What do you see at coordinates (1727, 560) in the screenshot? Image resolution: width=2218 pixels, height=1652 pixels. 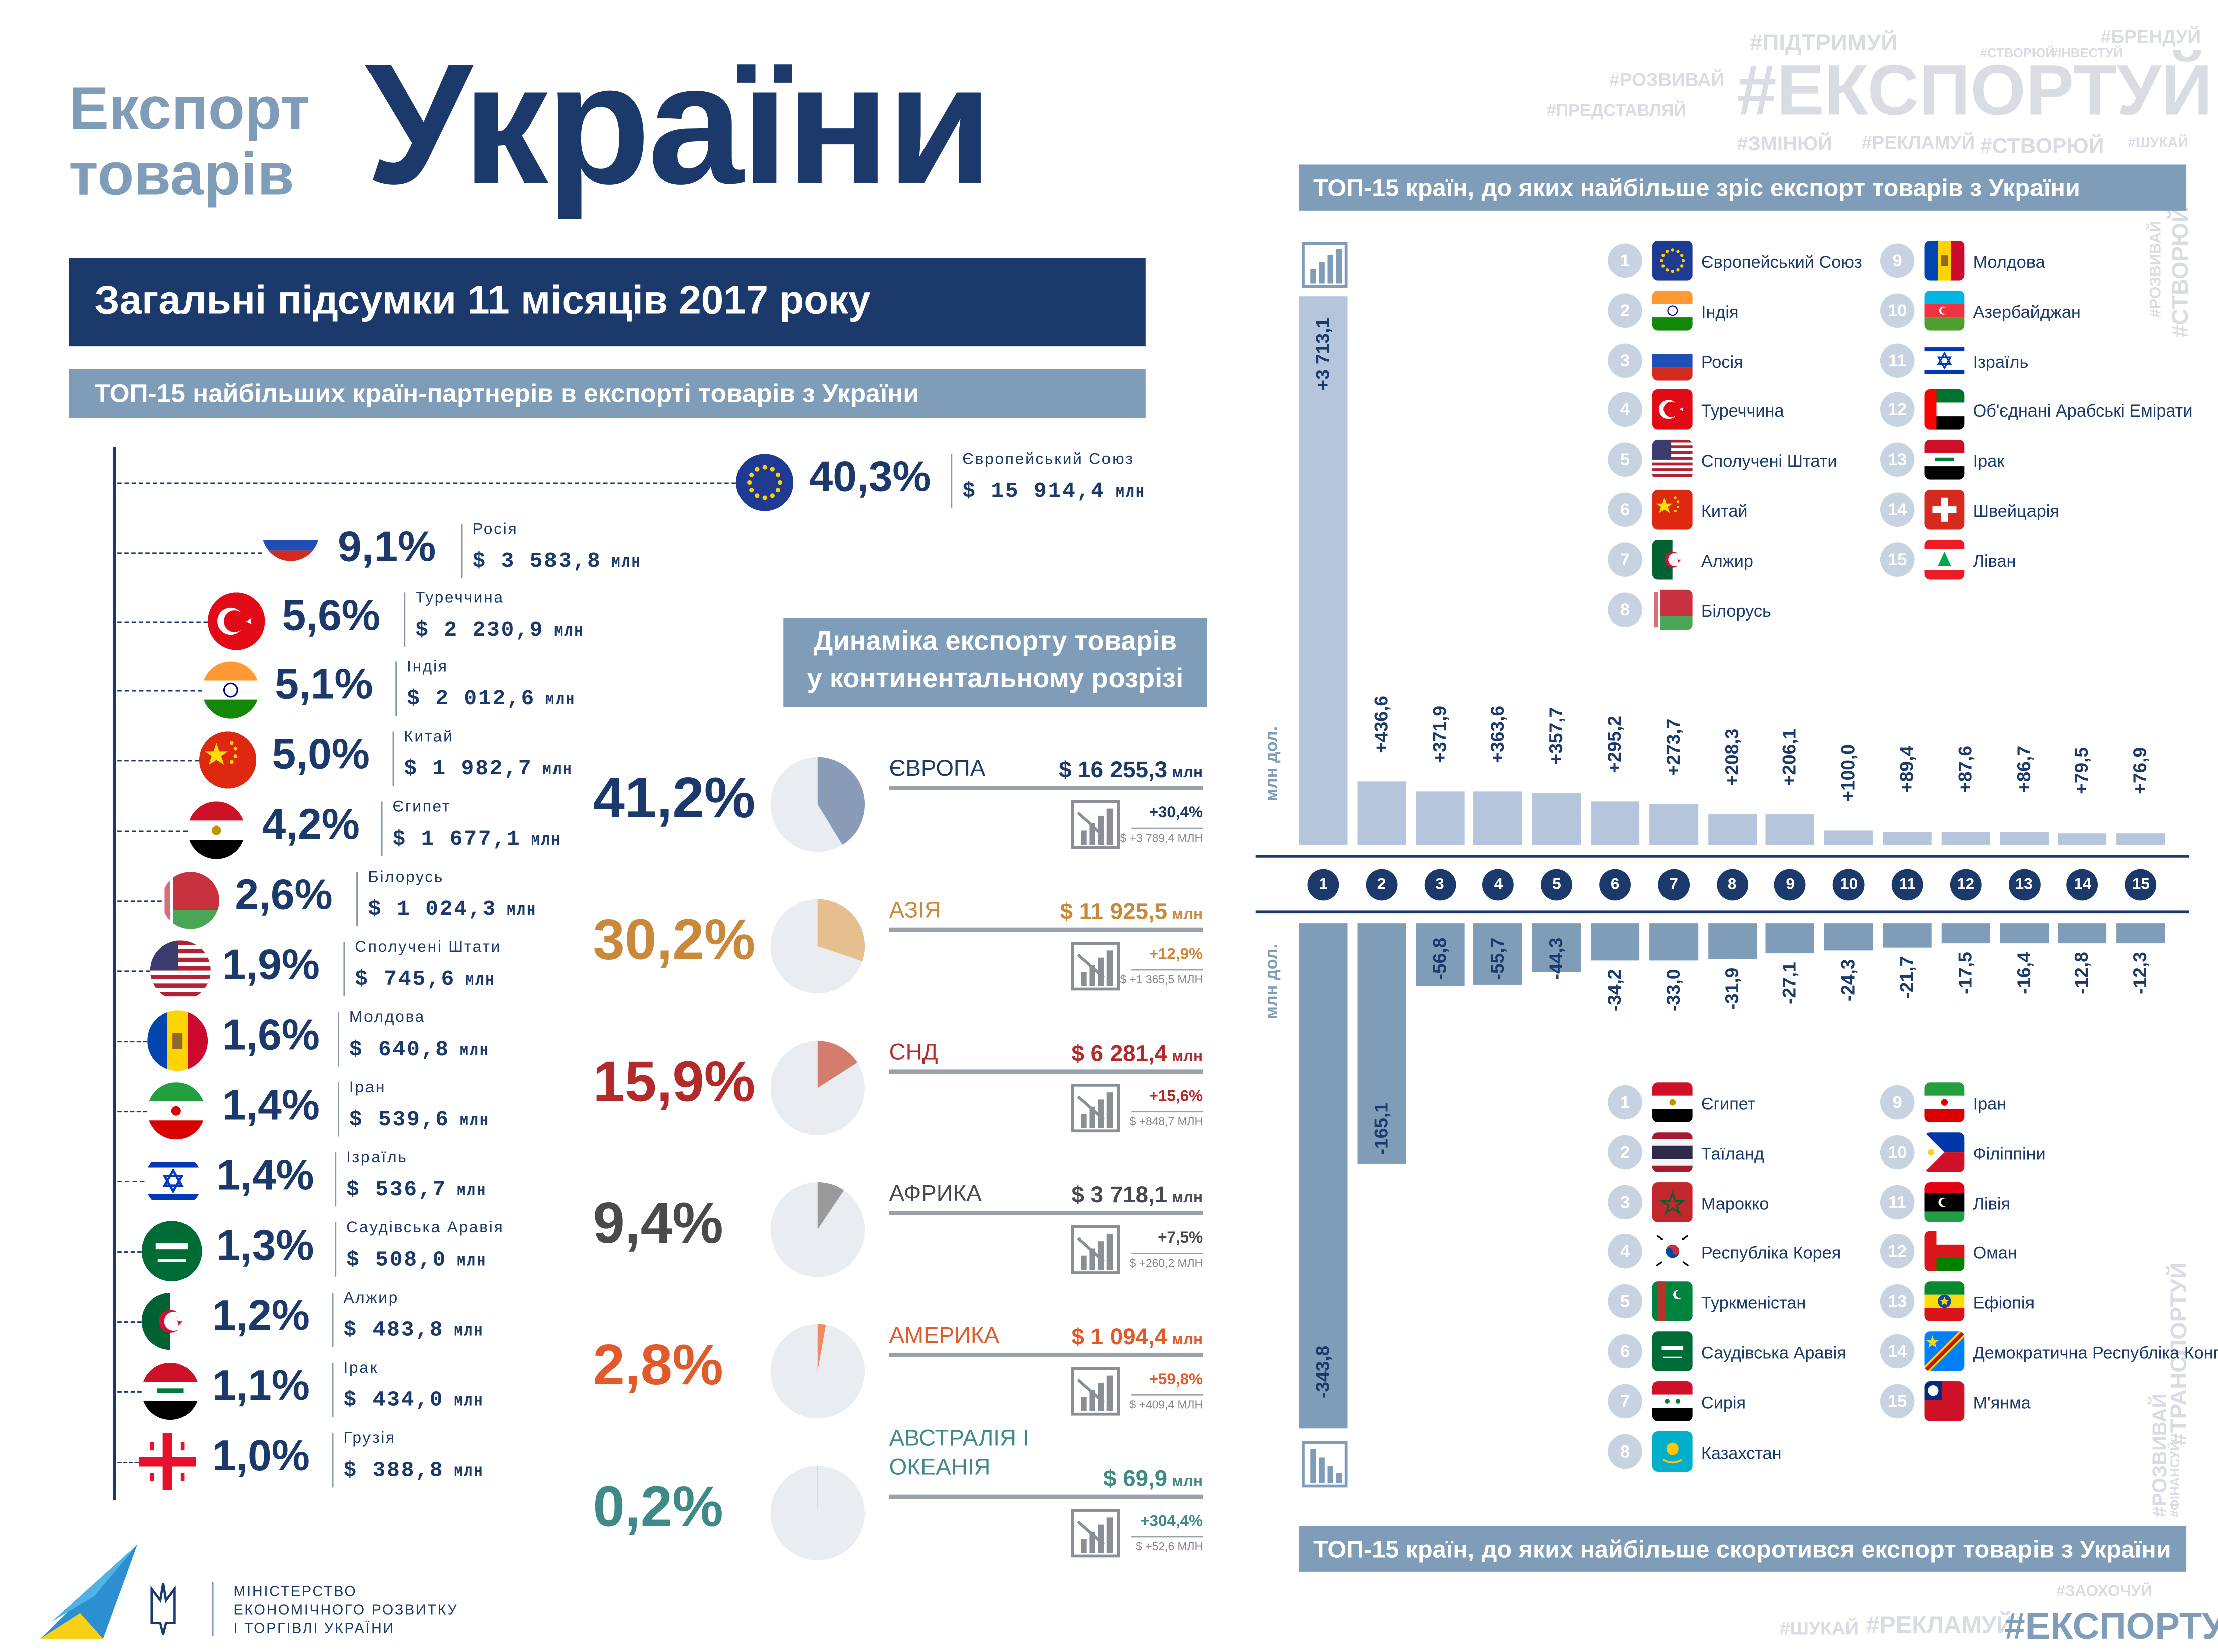 I see `legend-country: Алжир` at bounding box center [1727, 560].